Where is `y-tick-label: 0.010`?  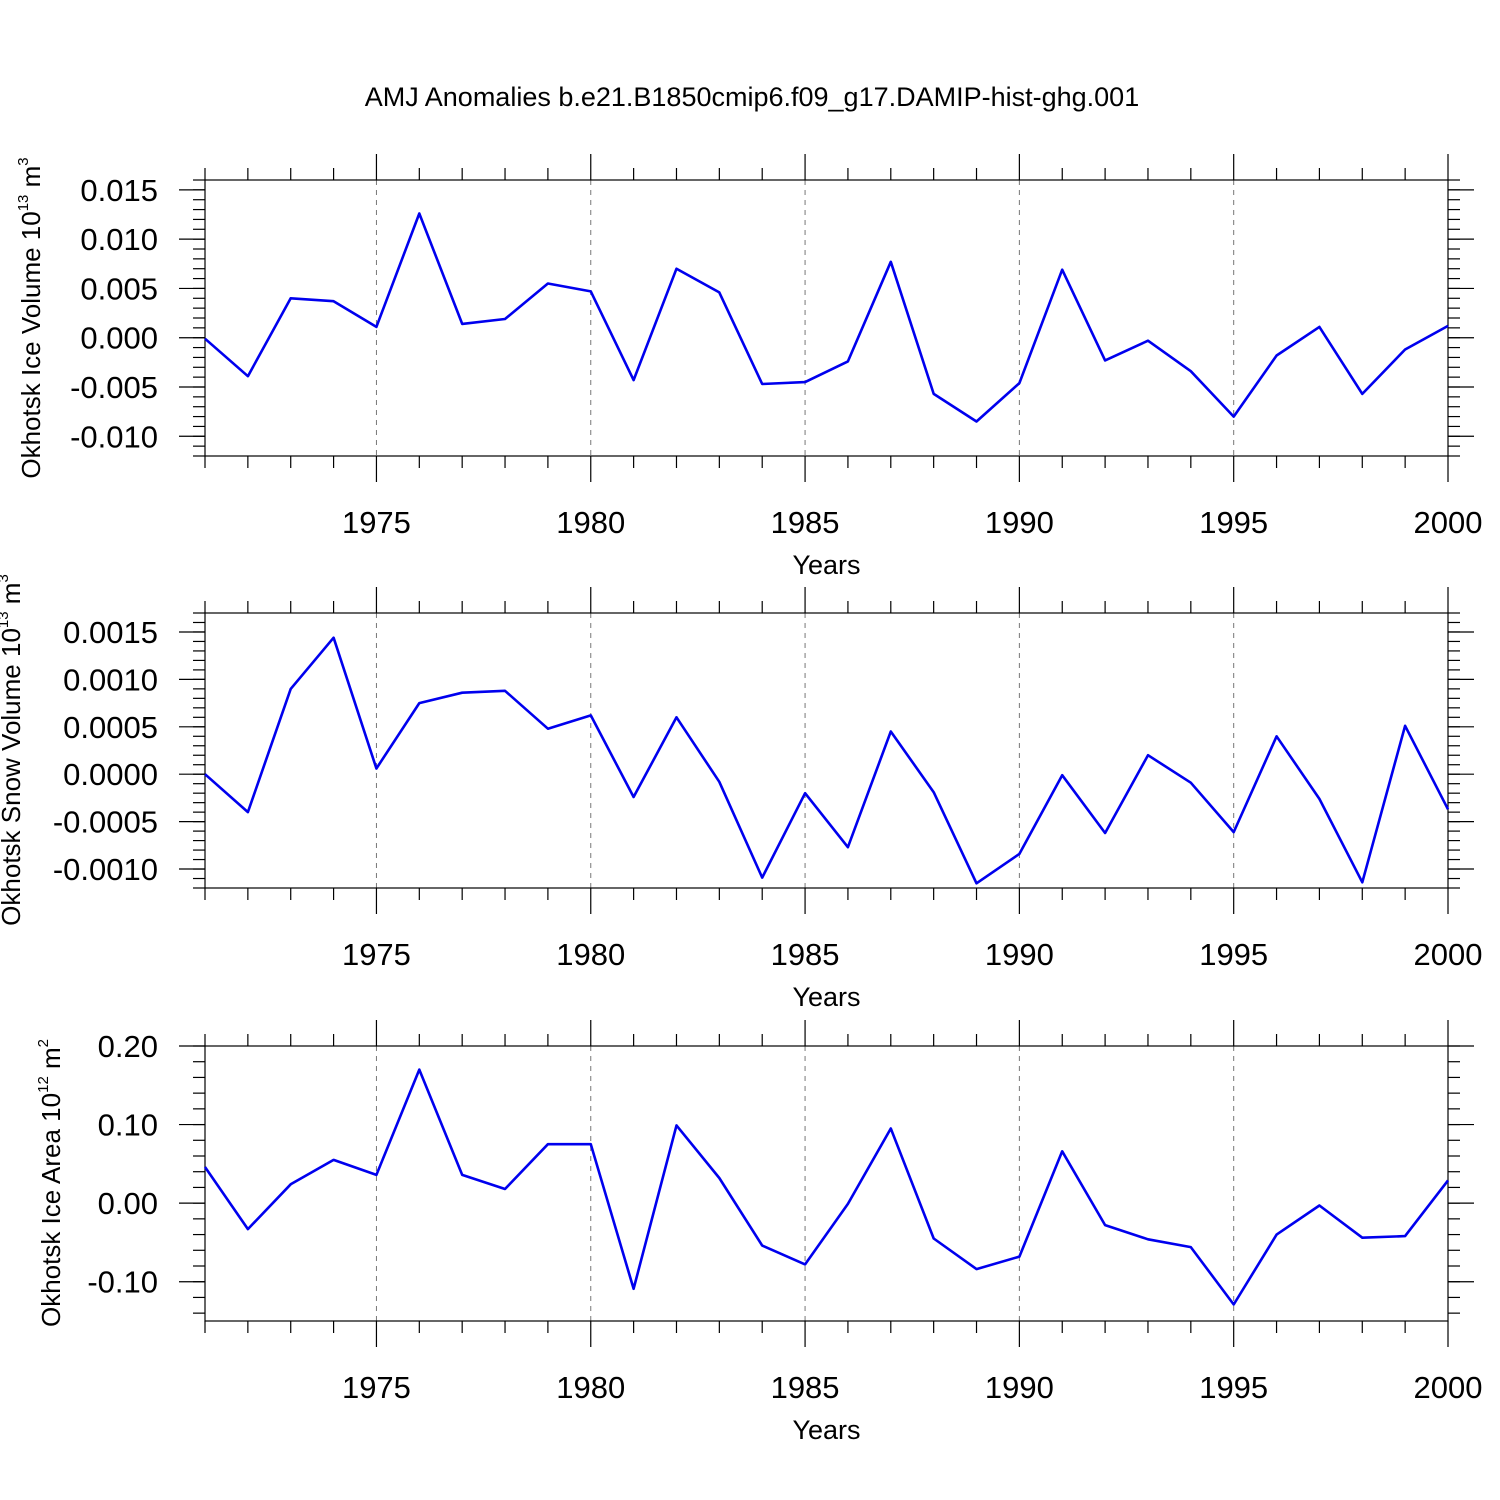
y-tick-label: 0.010 is located at coordinates (119, 239).